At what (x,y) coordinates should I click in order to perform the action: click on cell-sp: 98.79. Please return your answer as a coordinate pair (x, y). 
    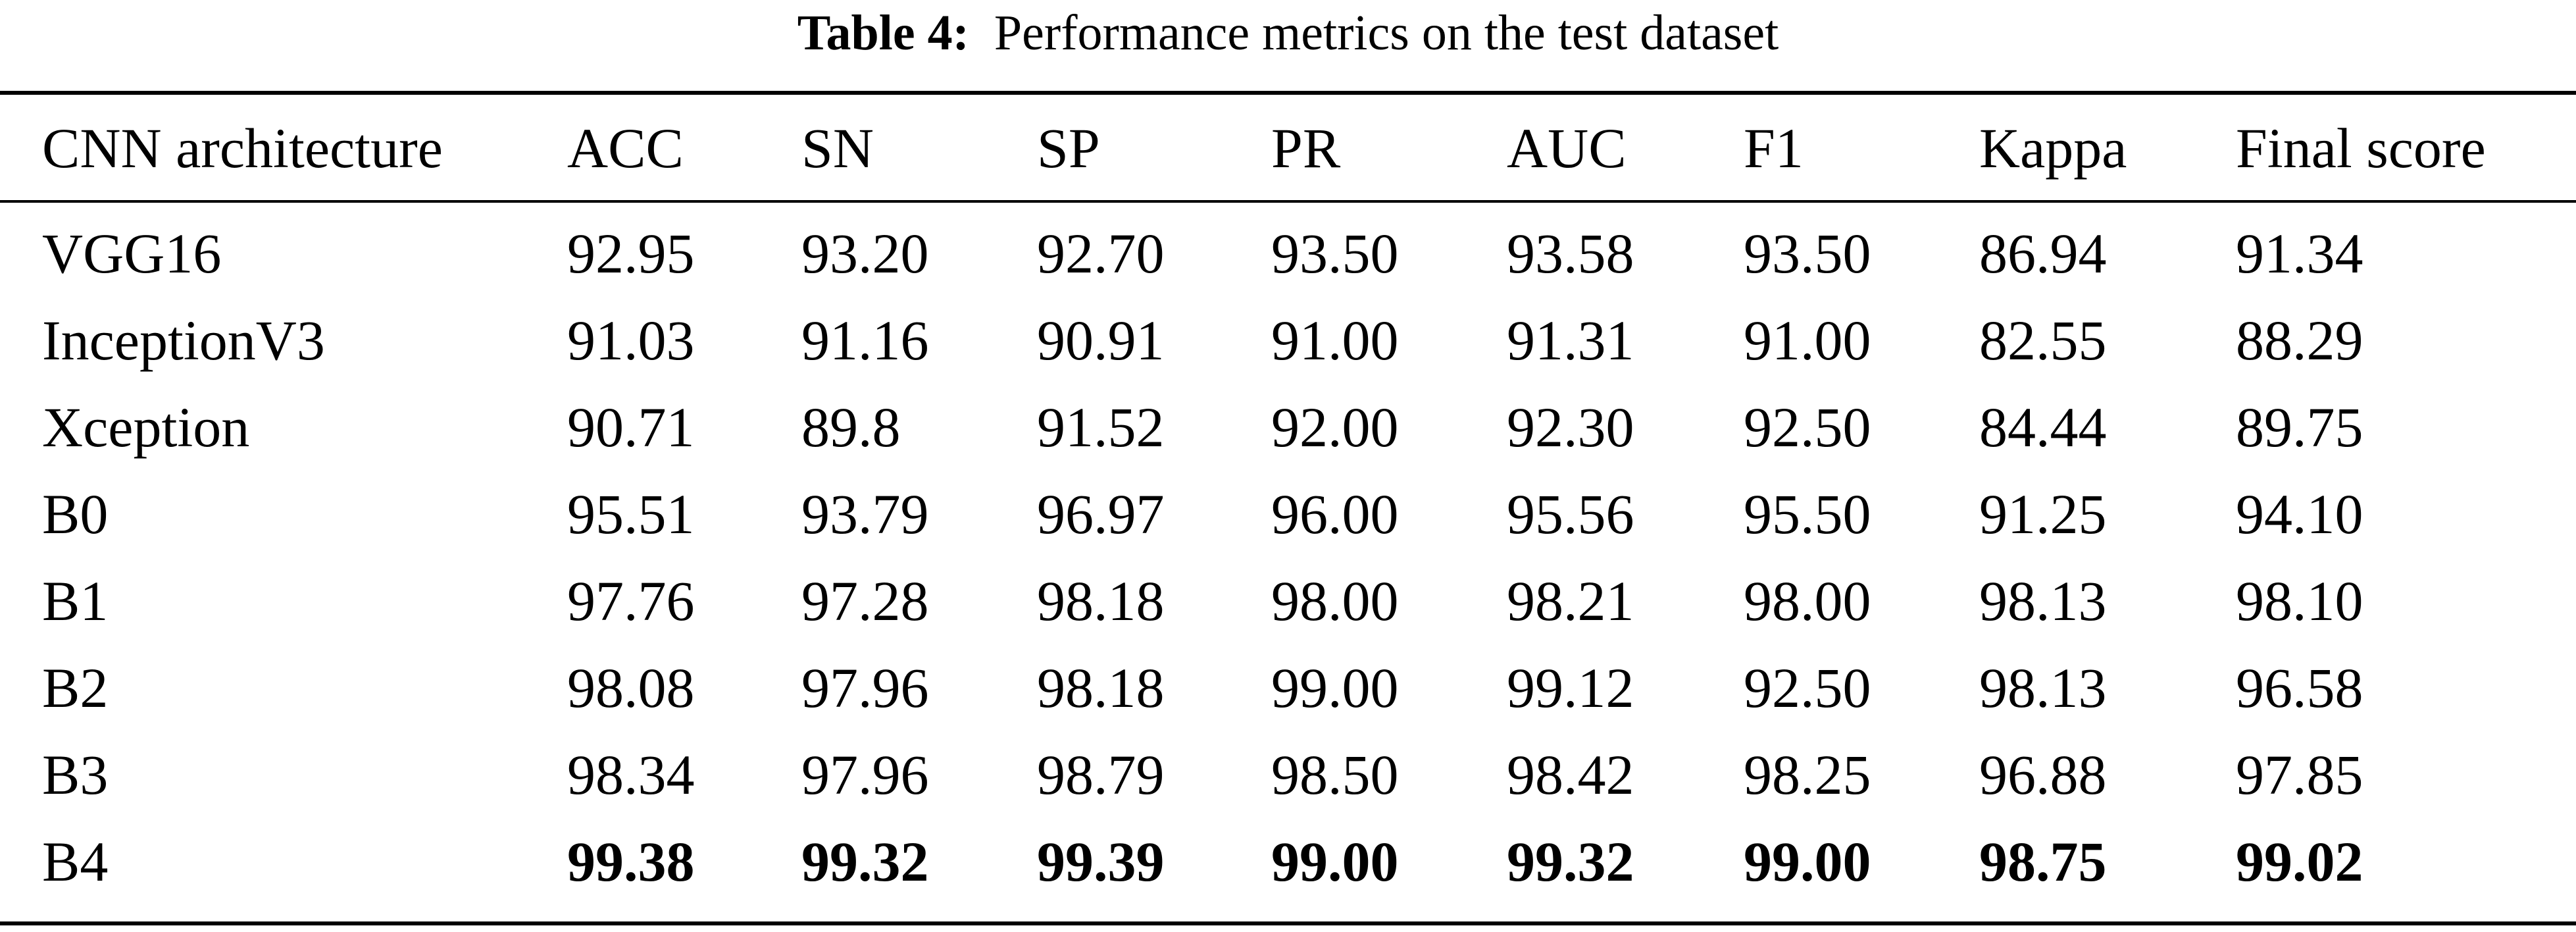
    Looking at the image, I should click on (1101, 774).